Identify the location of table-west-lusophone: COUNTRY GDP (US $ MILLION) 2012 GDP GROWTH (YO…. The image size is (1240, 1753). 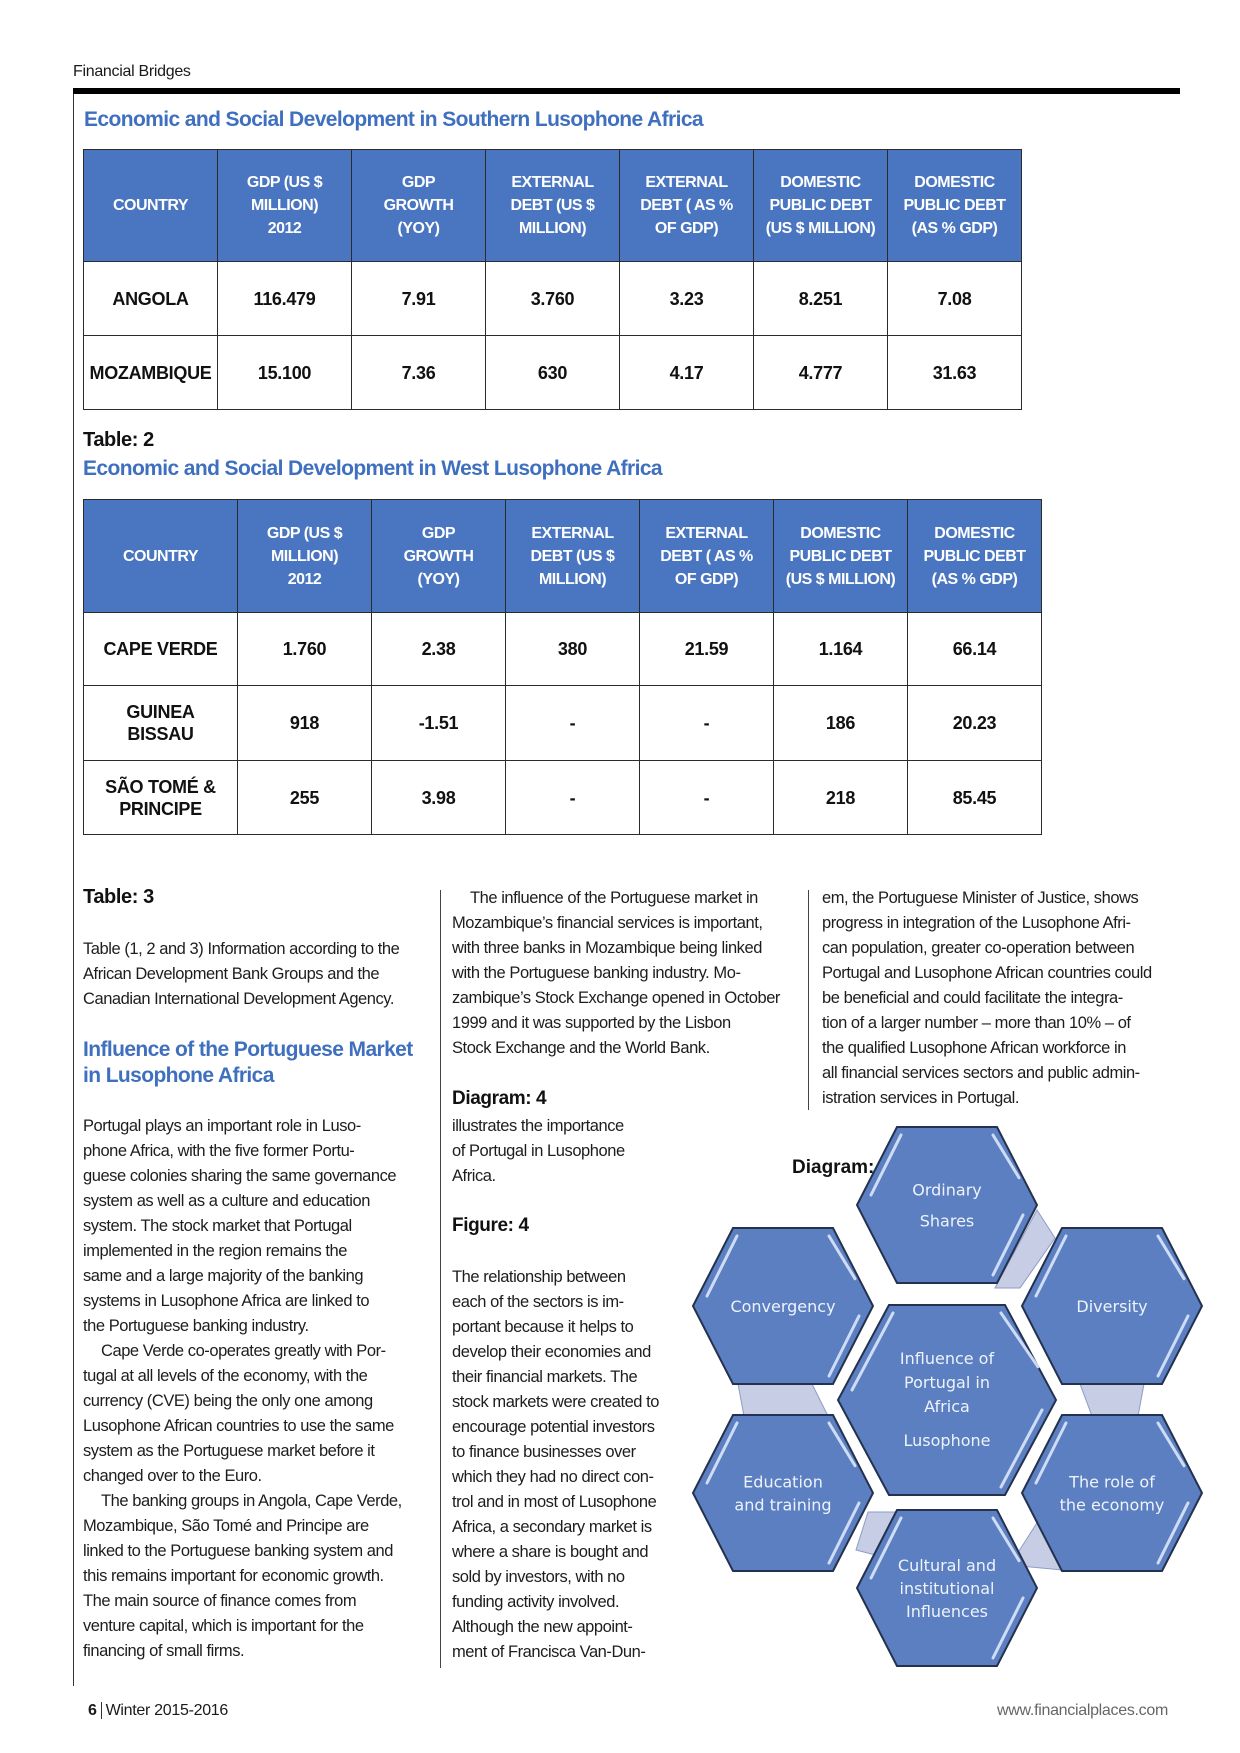
(562, 667).